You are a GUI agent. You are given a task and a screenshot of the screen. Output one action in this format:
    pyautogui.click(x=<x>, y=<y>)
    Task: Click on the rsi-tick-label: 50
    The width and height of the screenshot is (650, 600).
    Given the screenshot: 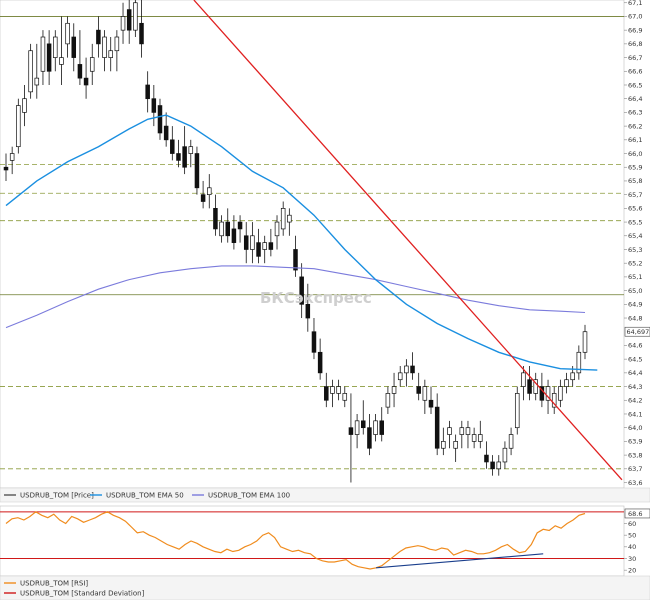 What is the action you would take?
    pyautogui.click(x=632, y=535)
    